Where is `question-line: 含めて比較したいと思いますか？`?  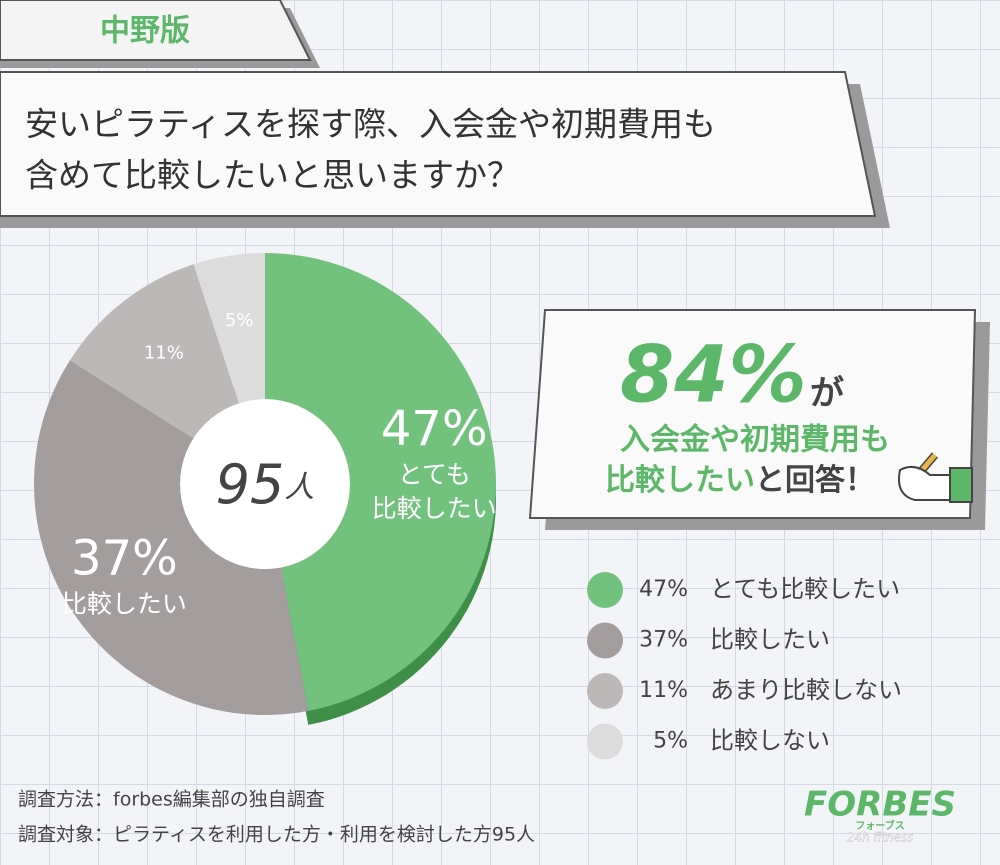 question-line: 含めて比較したいと思いますか？ is located at coordinates (272, 175).